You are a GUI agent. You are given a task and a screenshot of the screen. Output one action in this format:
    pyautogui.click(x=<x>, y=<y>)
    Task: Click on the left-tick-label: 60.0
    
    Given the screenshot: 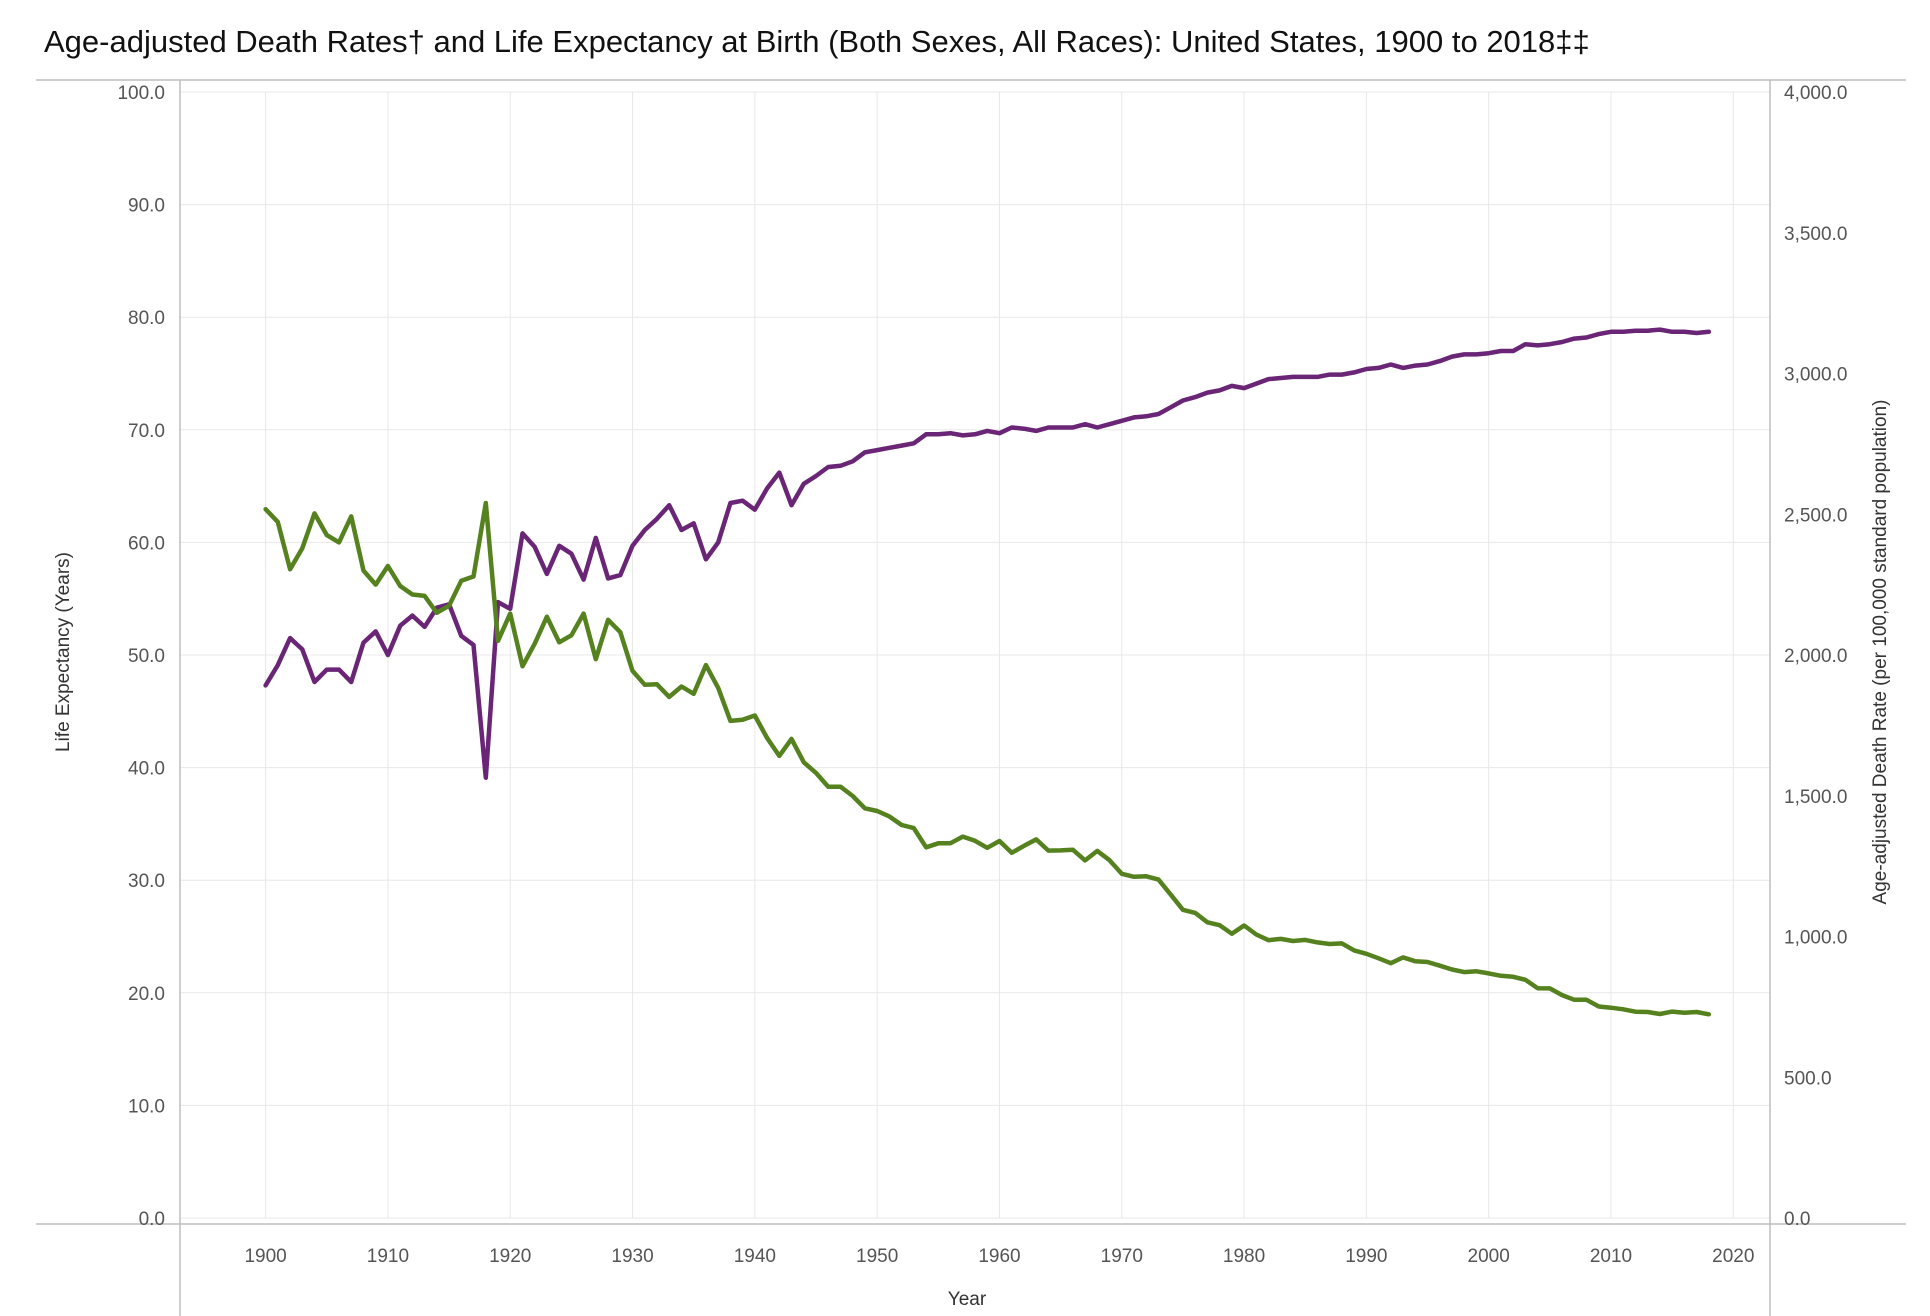 What is the action you would take?
    pyautogui.click(x=146, y=543)
    